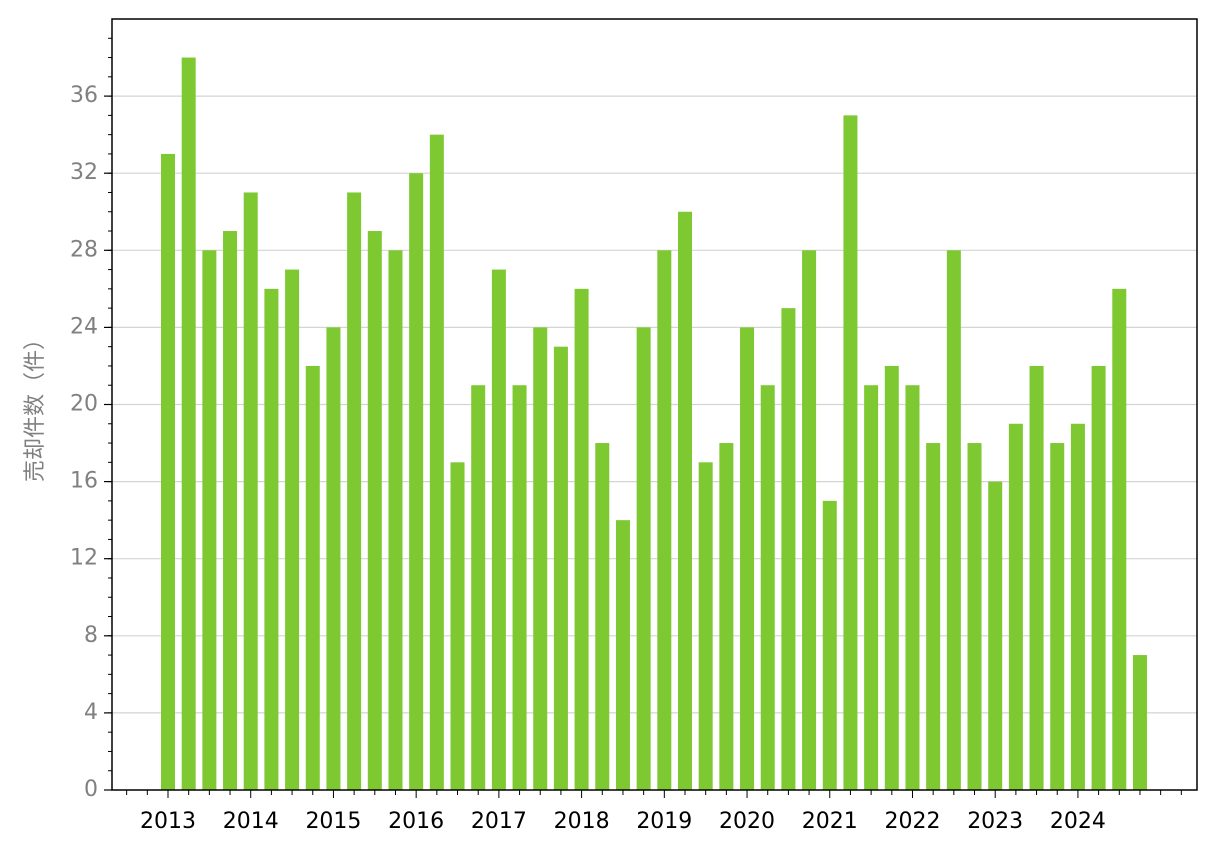 Image resolution: width=1216 pixels, height=855 pixels. Describe the element at coordinates (91, 712) in the screenshot. I see `y-tick-label: 4` at that location.